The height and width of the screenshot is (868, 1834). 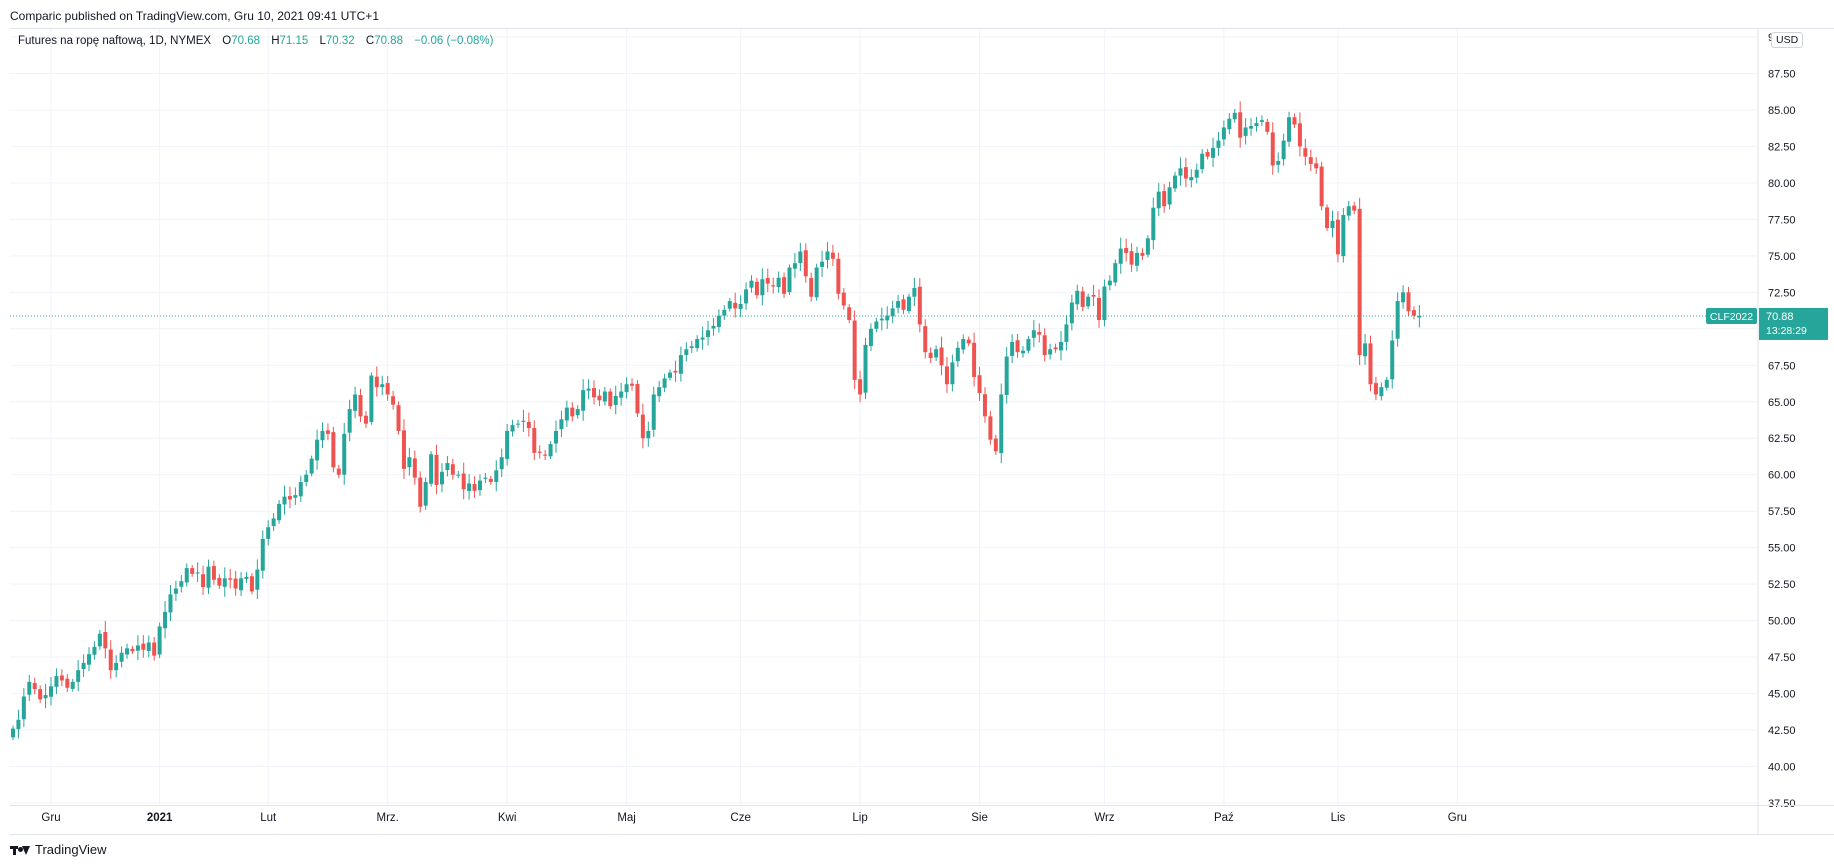 What do you see at coordinates (1787, 40) in the screenshot?
I see `currency-button: USD` at bounding box center [1787, 40].